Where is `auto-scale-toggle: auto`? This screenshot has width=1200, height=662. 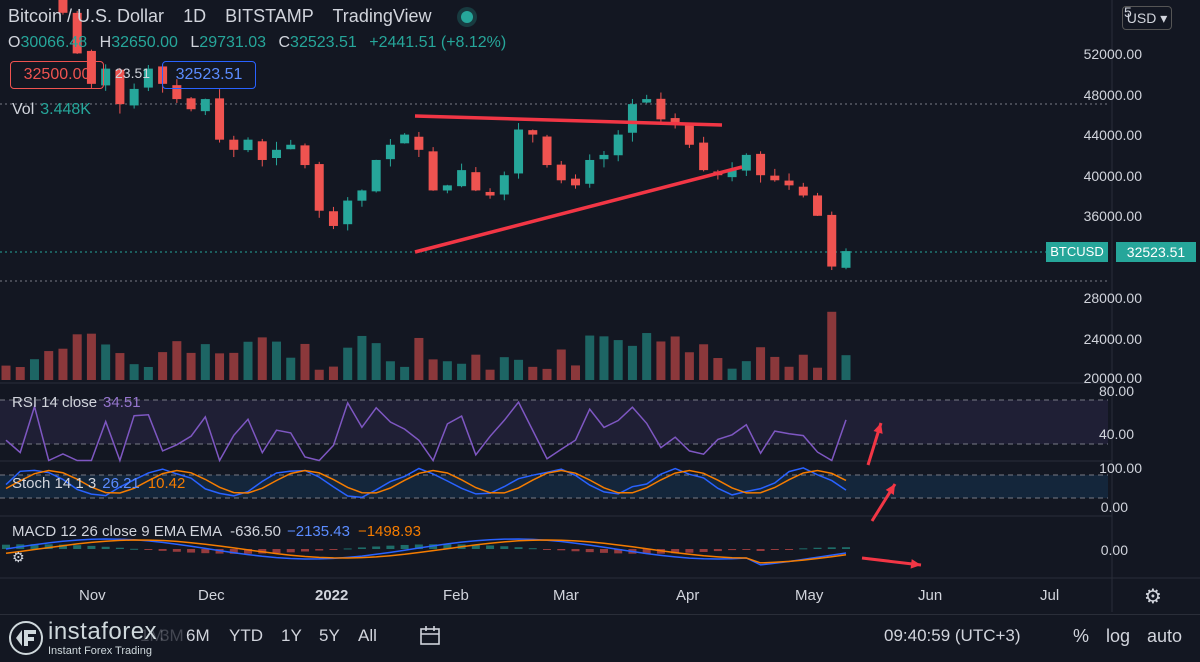
auto-scale-toggle: auto is located at coordinates (1165, 636).